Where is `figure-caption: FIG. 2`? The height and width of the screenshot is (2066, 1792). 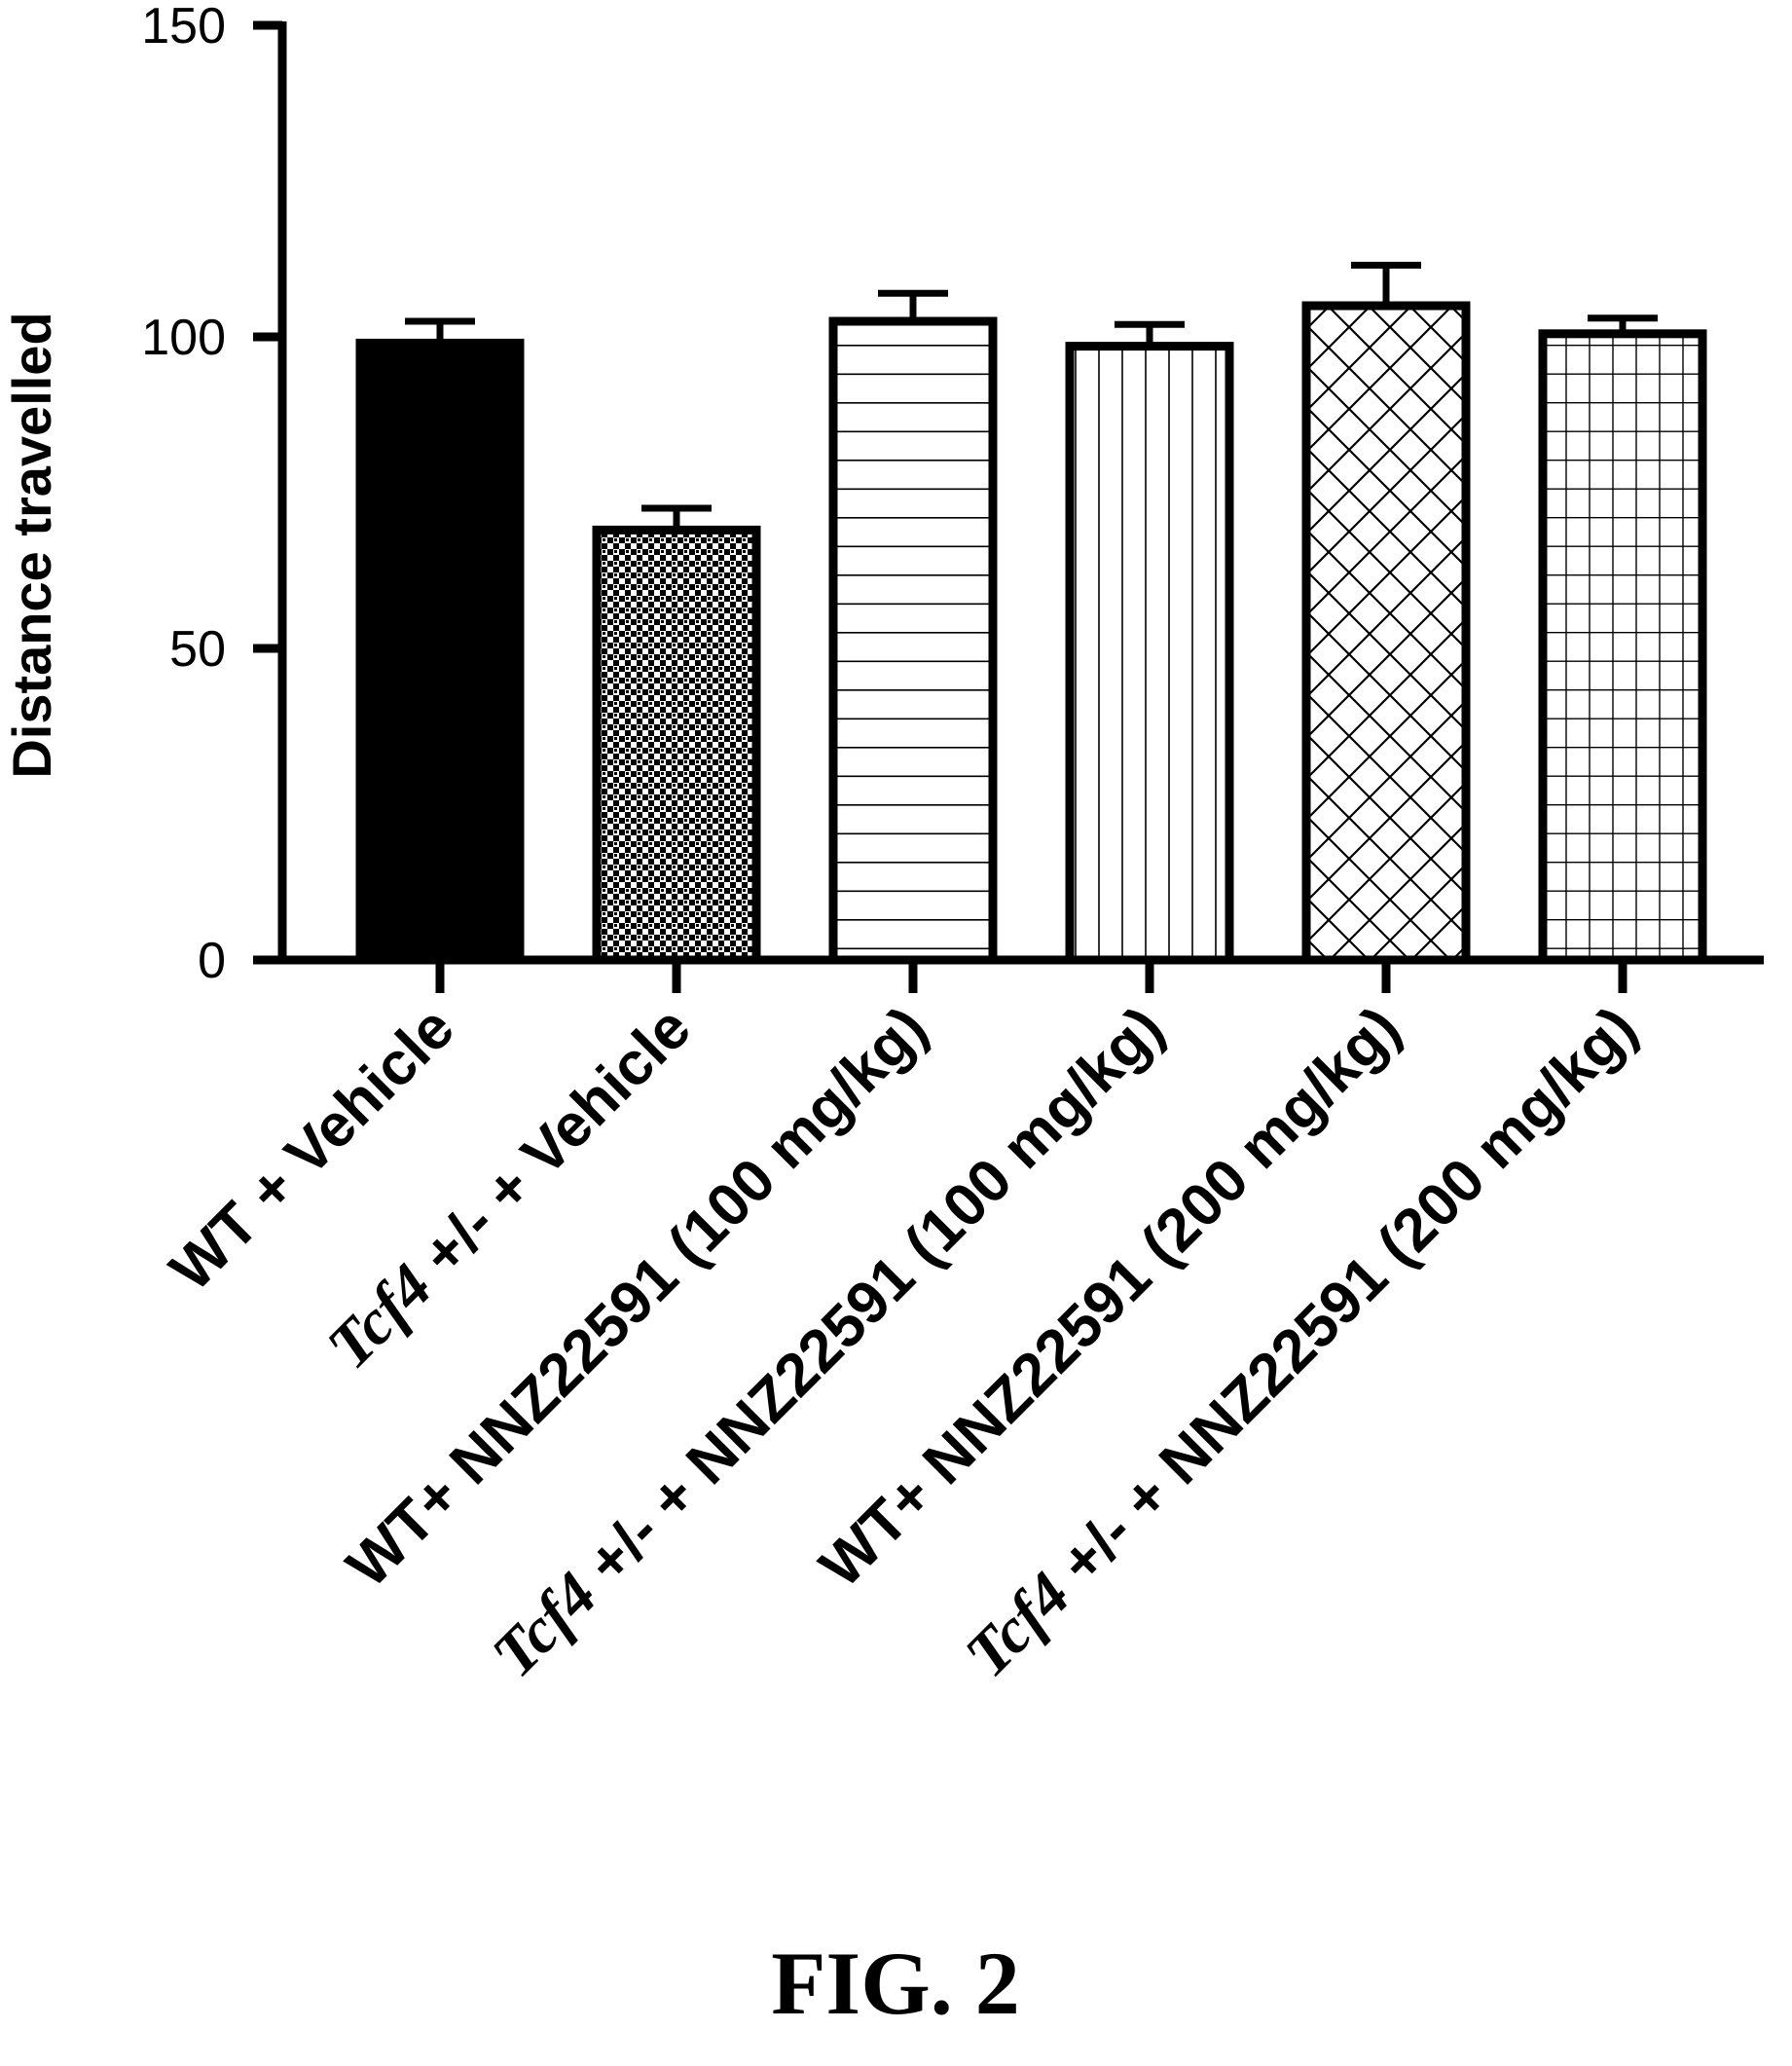
figure-caption: FIG. 2 is located at coordinates (895, 1983).